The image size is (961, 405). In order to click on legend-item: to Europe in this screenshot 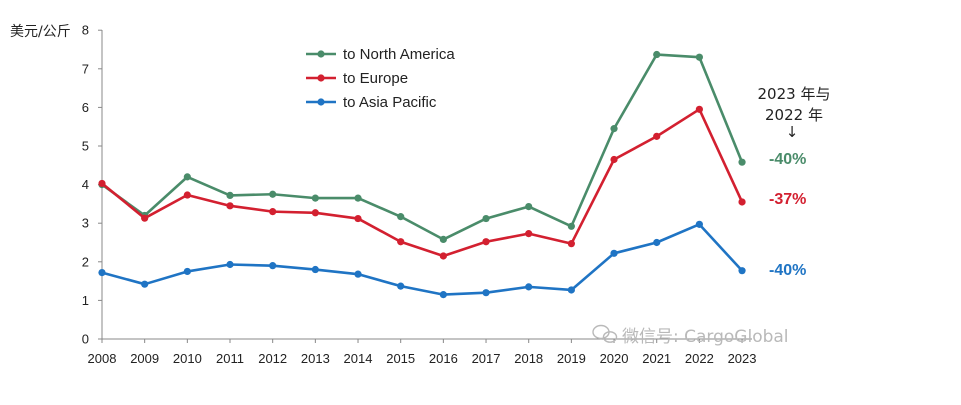, I will do `click(357, 78)`.